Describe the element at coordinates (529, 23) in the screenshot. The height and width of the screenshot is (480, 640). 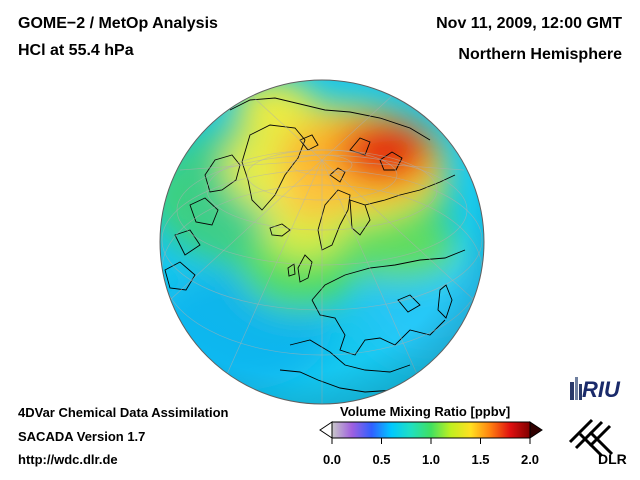
I see `date-label: Nov 11, 2009, 12:00 GMT` at that location.